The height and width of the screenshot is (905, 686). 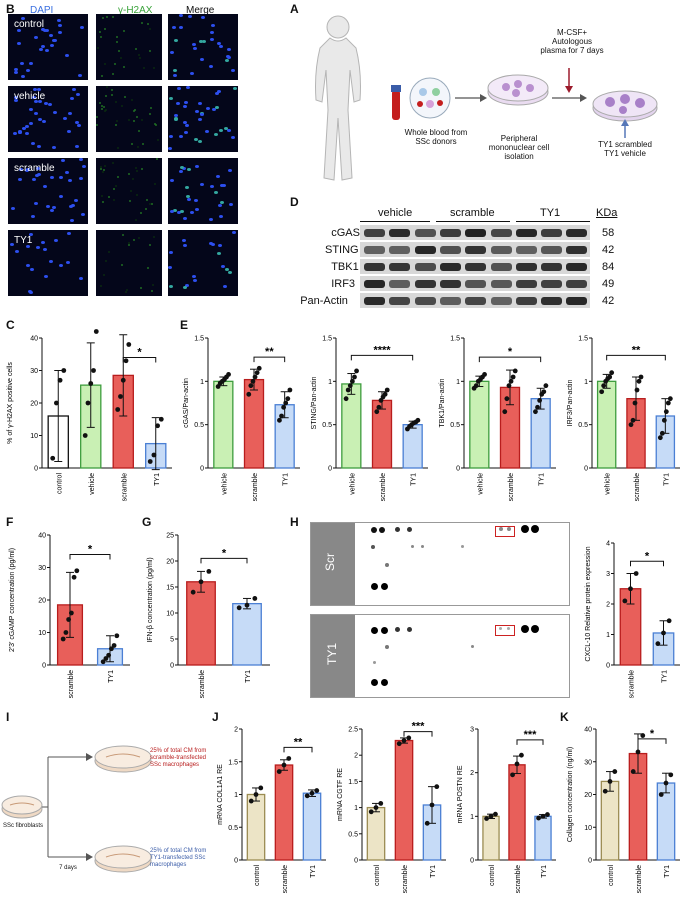 I want to click on macrophage-dish-icon, so click(x=625, y=106).